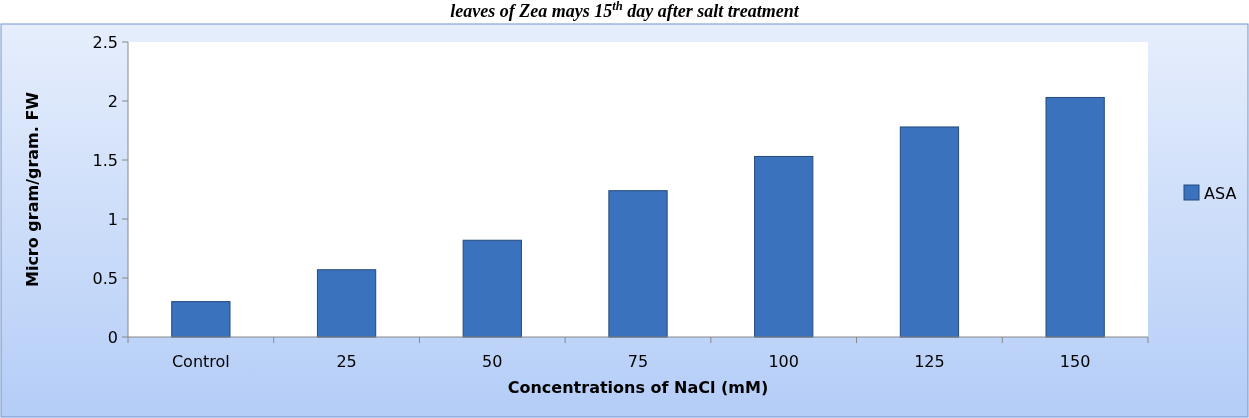  What do you see at coordinates (200, 361) in the screenshot?
I see `x-tick-label: Control` at bounding box center [200, 361].